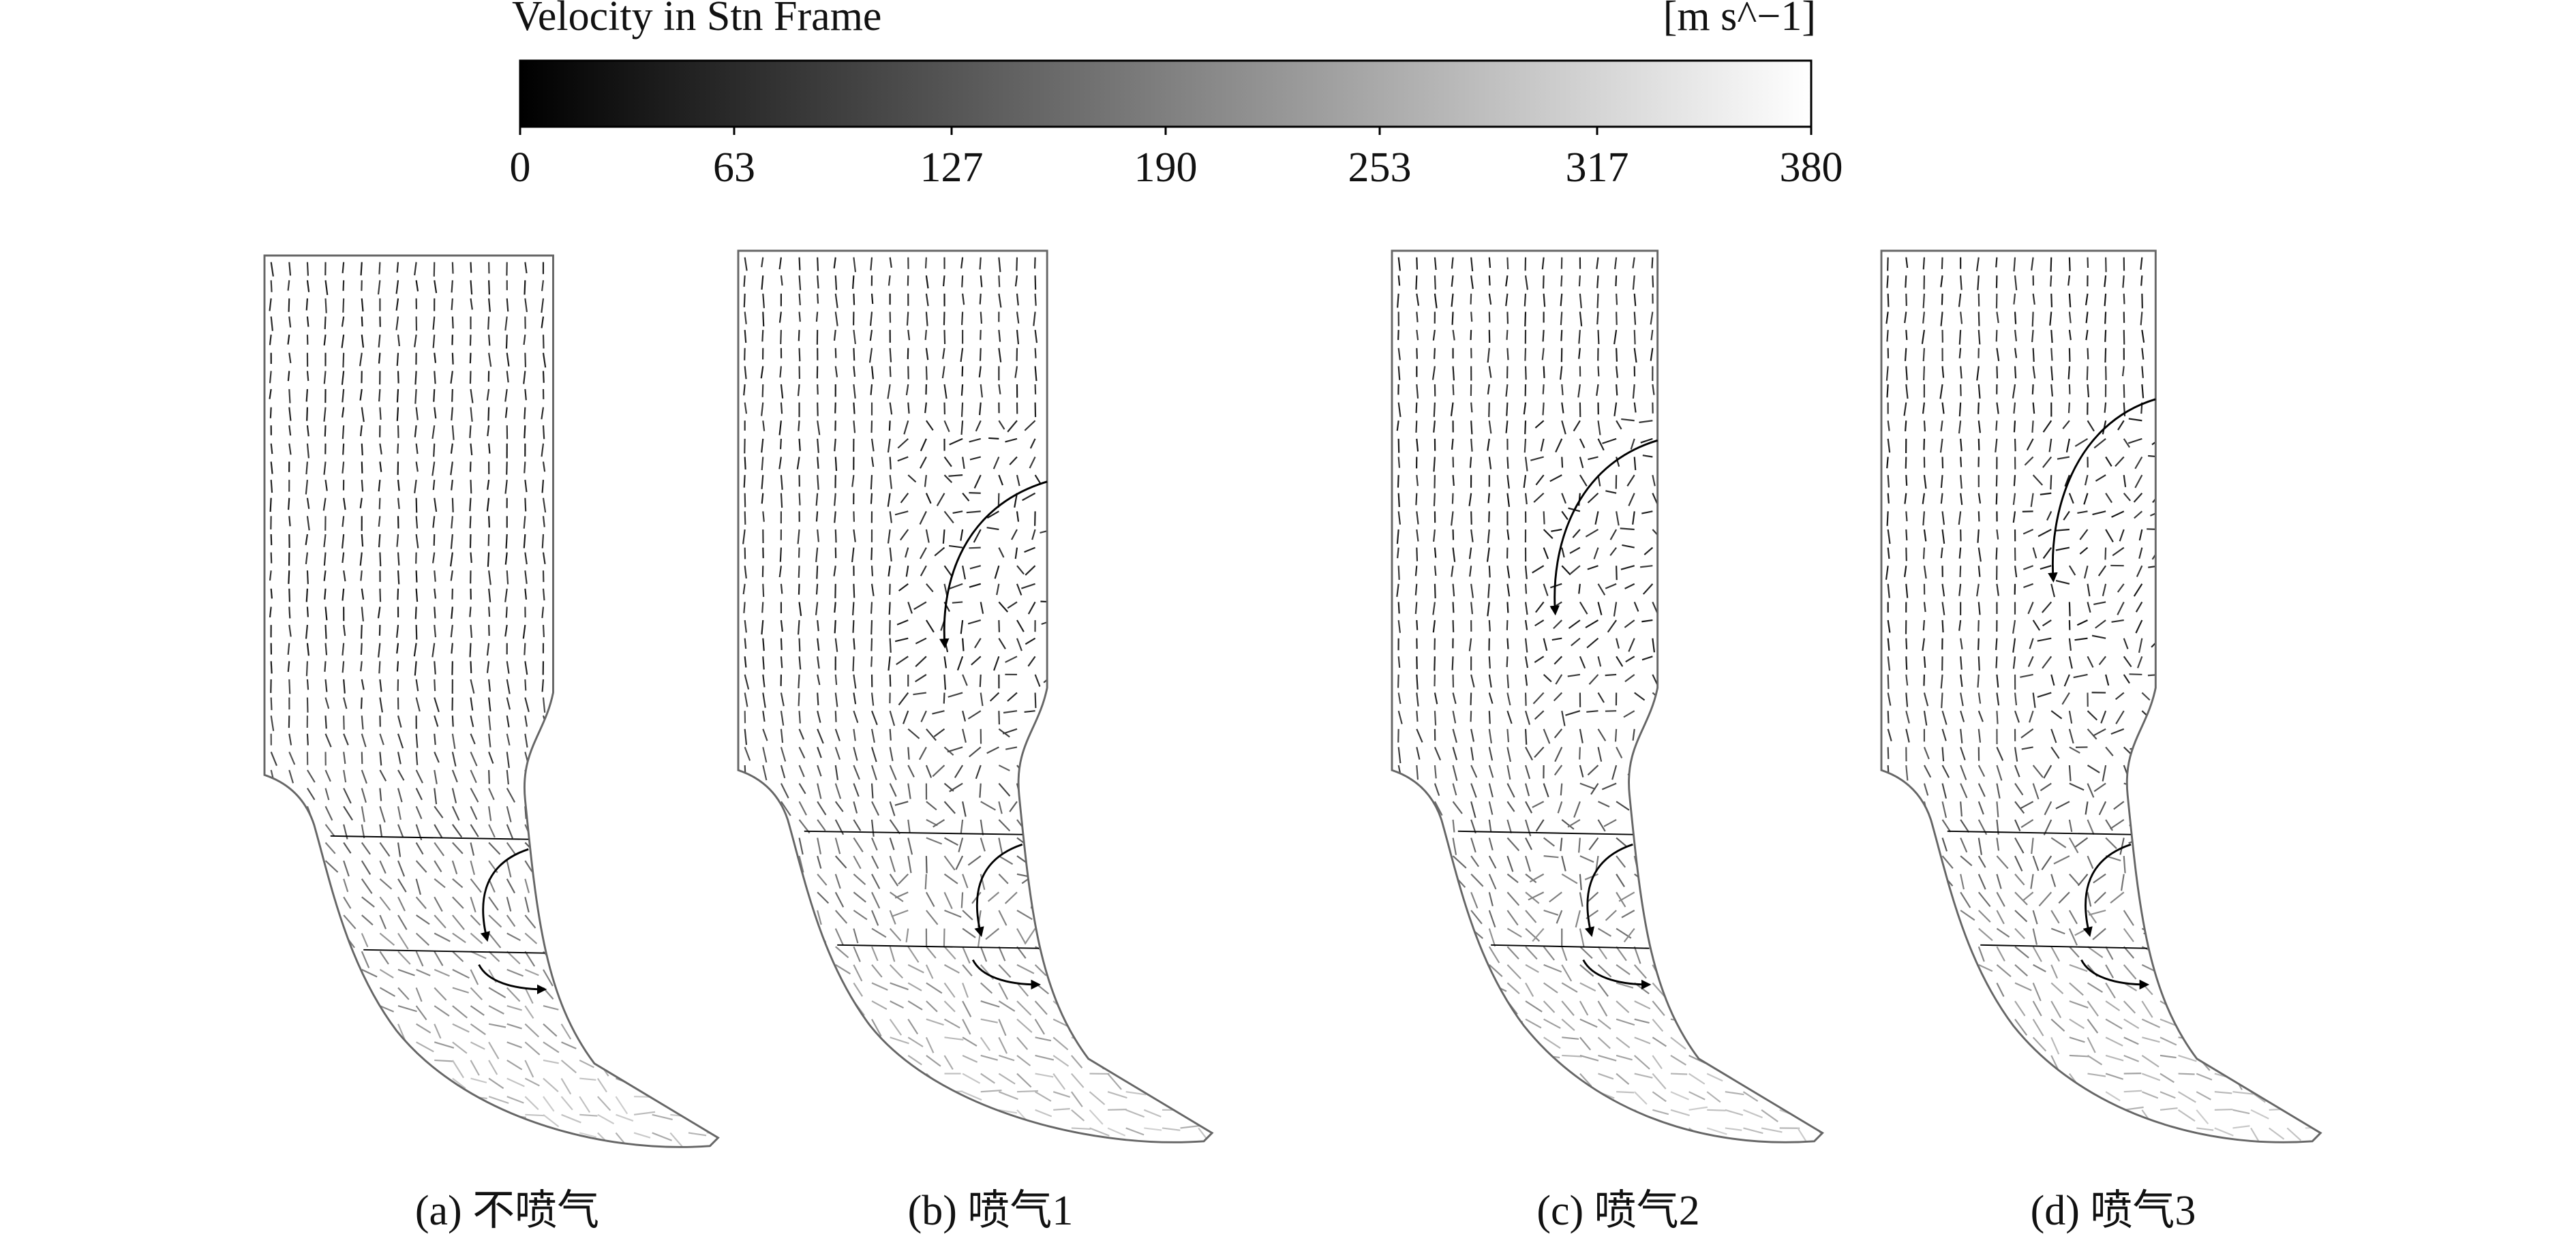 This screenshot has height=1247, width=2576. What do you see at coordinates (696, 20) in the screenshot?
I see `colorbar-title: Velocity in Stn Frame` at bounding box center [696, 20].